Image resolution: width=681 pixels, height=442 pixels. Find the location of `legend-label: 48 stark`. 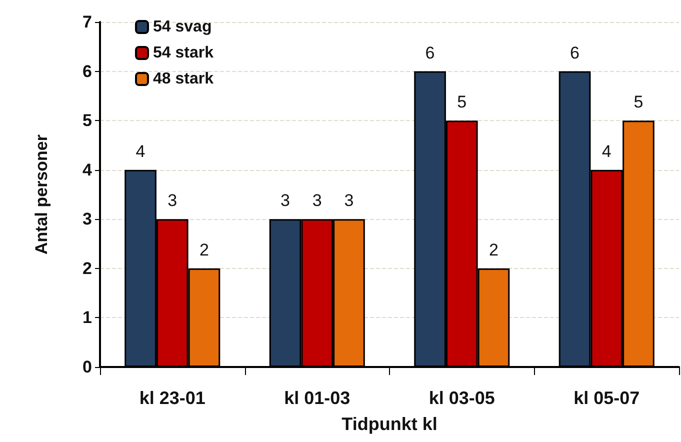

legend-label: 48 stark is located at coordinates (183, 79).